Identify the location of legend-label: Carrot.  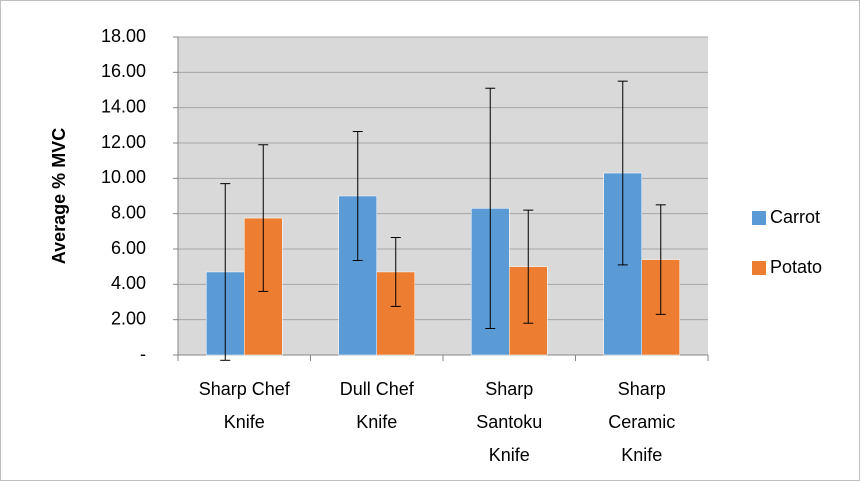
(795, 217).